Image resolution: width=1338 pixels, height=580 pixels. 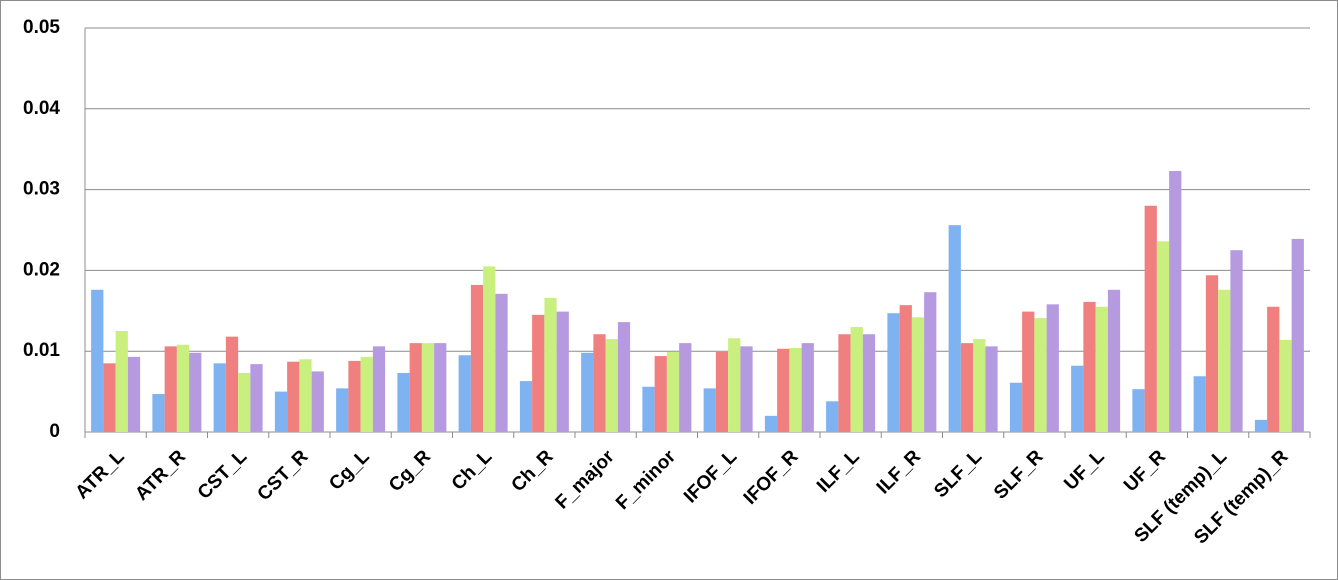 I want to click on y-tick-label: 0.04, so click(x=41, y=108).